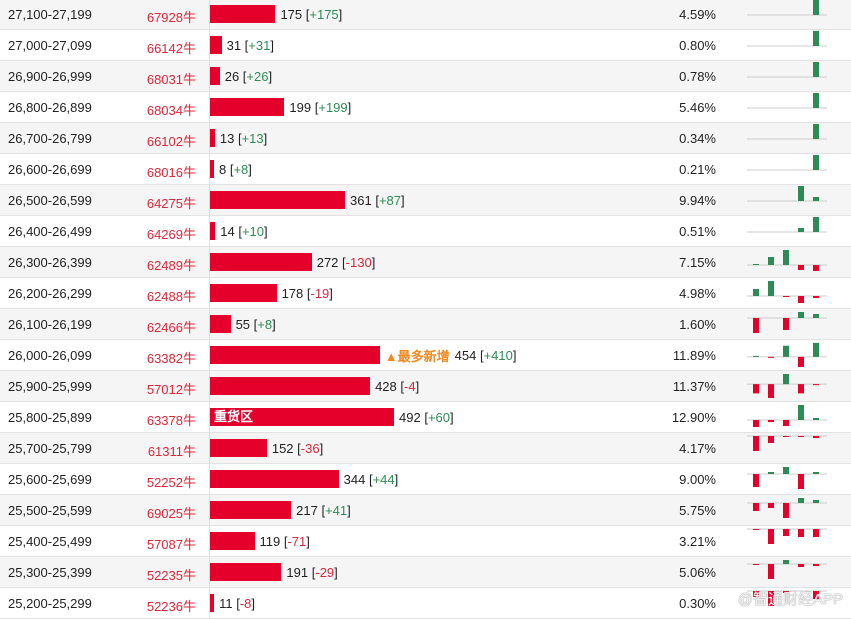  What do you see at coordinates (171, 389) in the screenshot?
I see `warrant-code: 57012牛` at bounding box center [171, 389].